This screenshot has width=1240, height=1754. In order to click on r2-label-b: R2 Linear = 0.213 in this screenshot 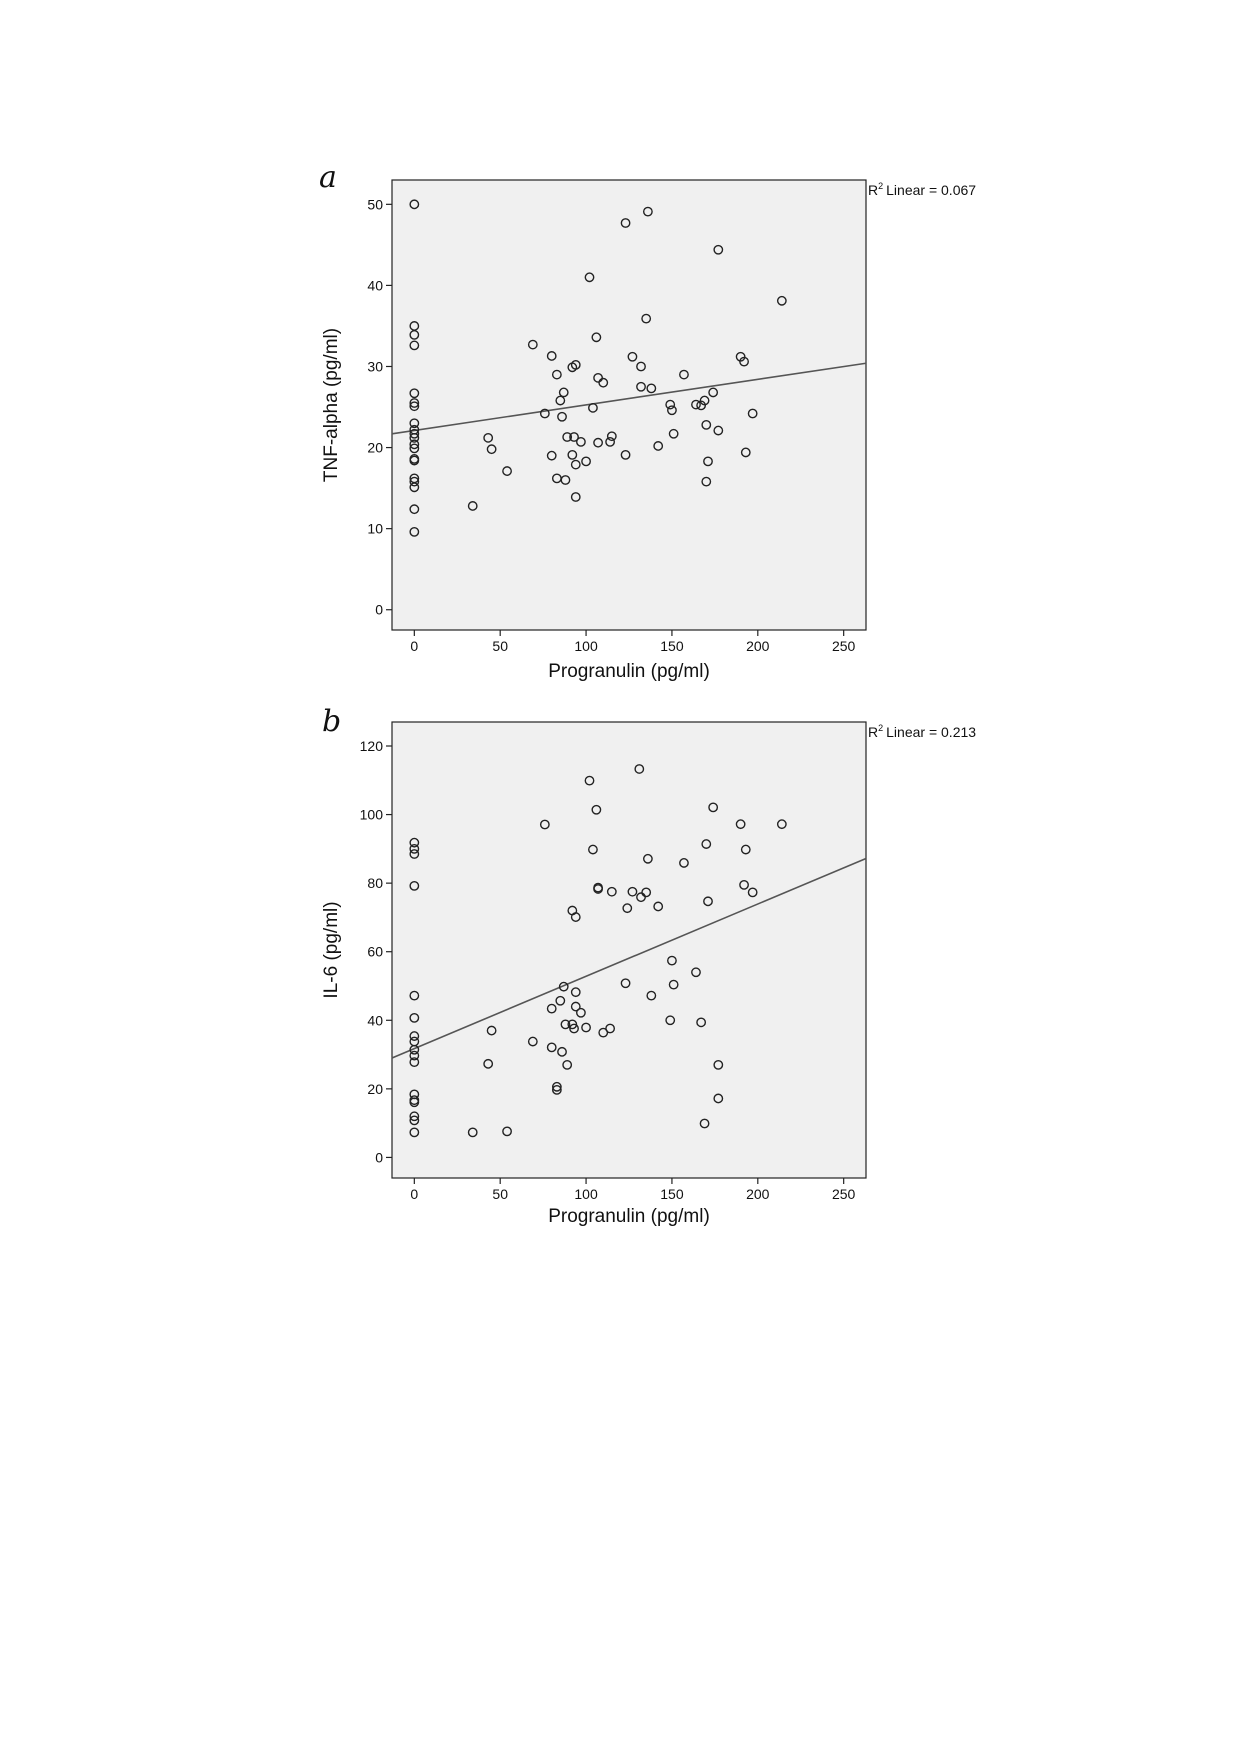, I will do `click(922, 731)`.